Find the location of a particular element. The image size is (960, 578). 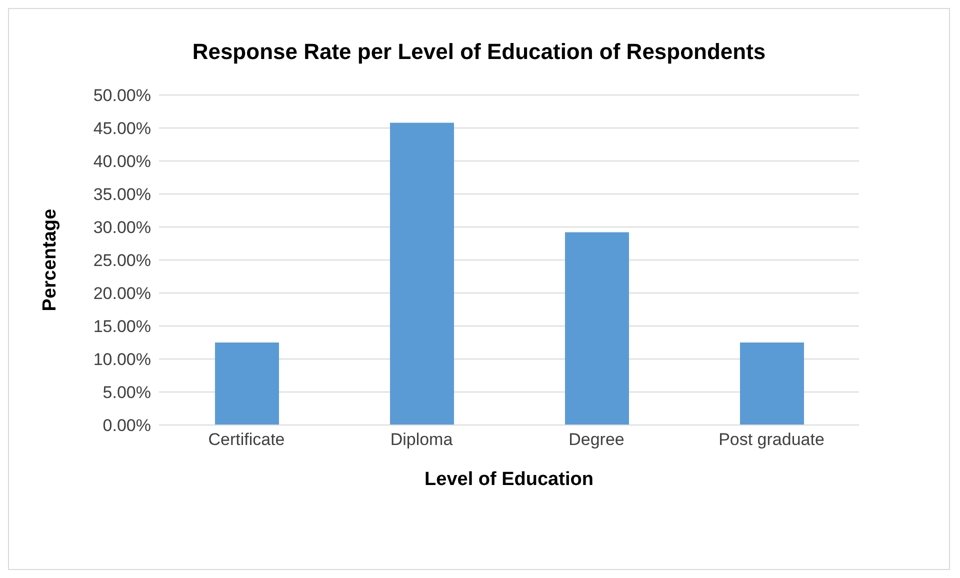

y-tick-label: 10.00% is located at coordinates (122, 360).